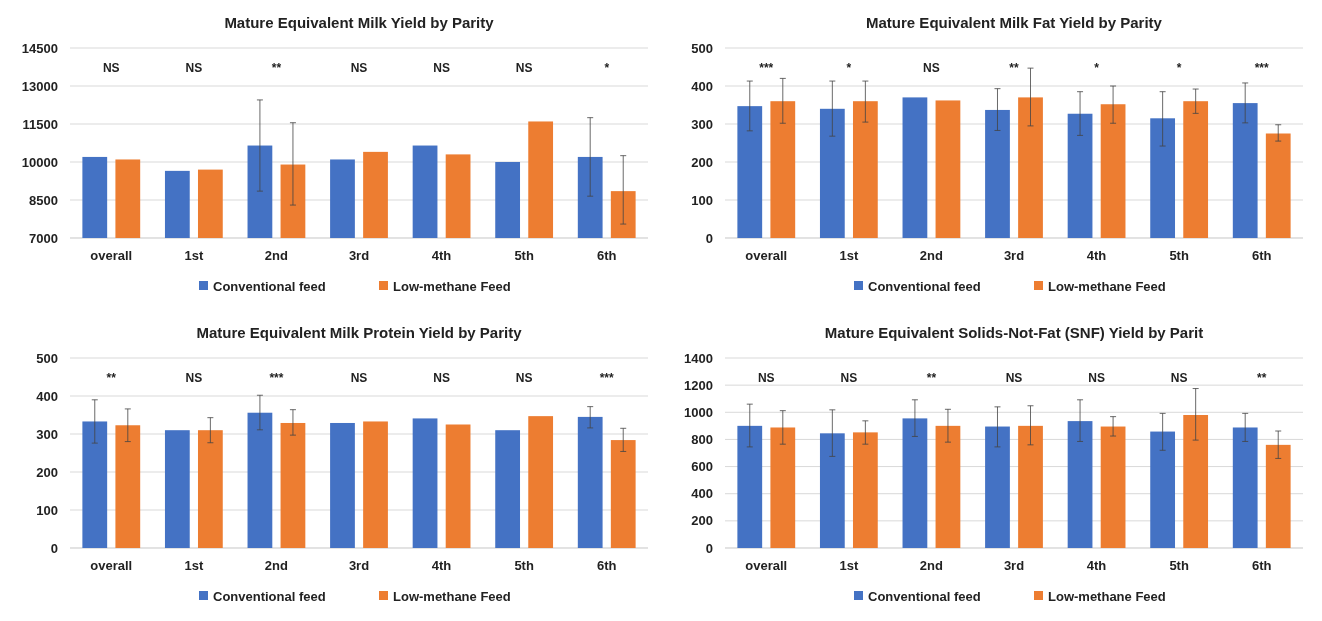 Image resolution: width=1322 pixels, height=621 pixels. I want to click on y-tick-label: 8500, so click(43, 200).